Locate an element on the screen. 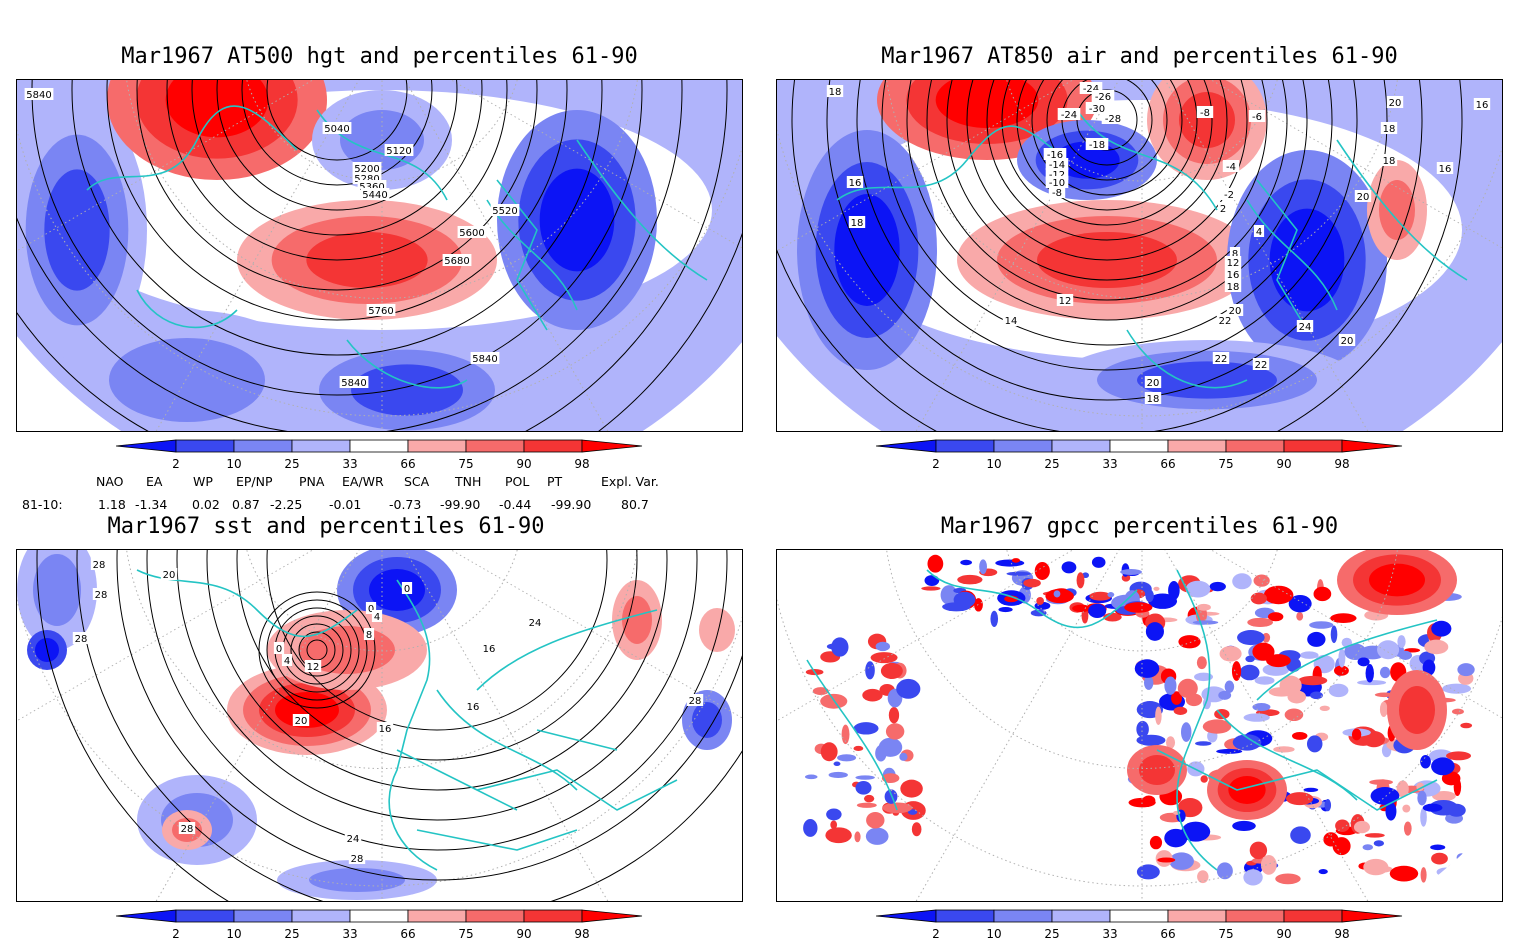 The width and height of the screenshot is (1520, 944). contour-label: 14 is located at coordinates (1011, 321).